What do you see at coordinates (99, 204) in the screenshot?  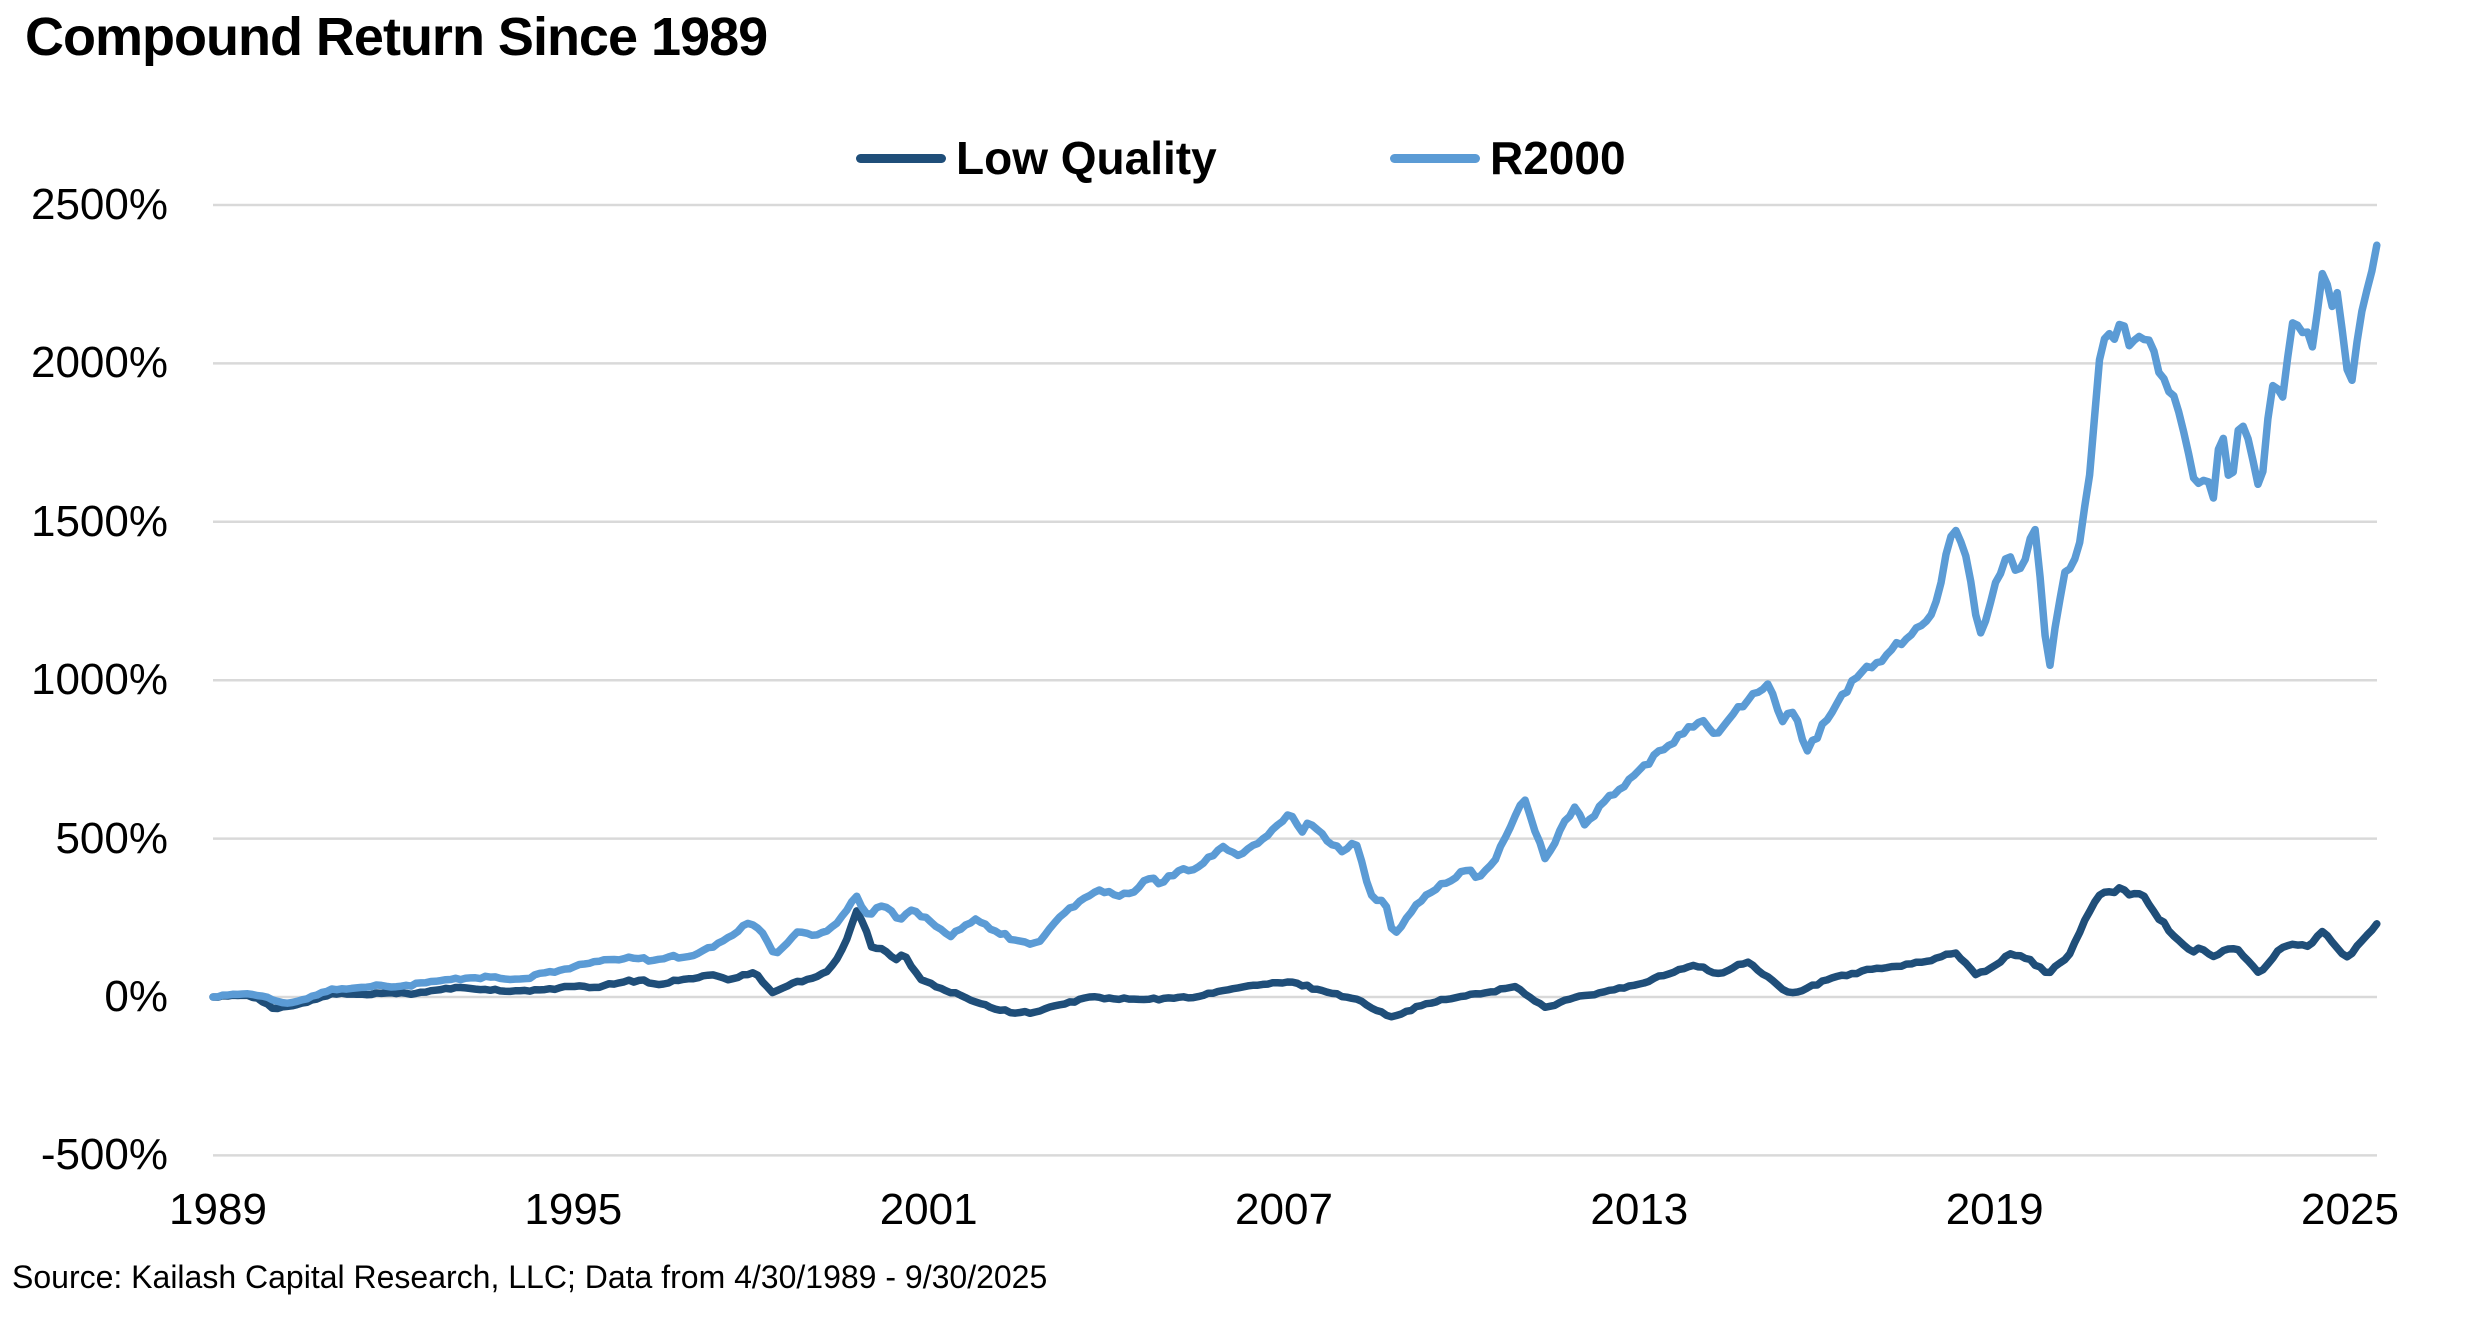 I see `y-tick-label: 2500%` at bounding box center [99, 204].